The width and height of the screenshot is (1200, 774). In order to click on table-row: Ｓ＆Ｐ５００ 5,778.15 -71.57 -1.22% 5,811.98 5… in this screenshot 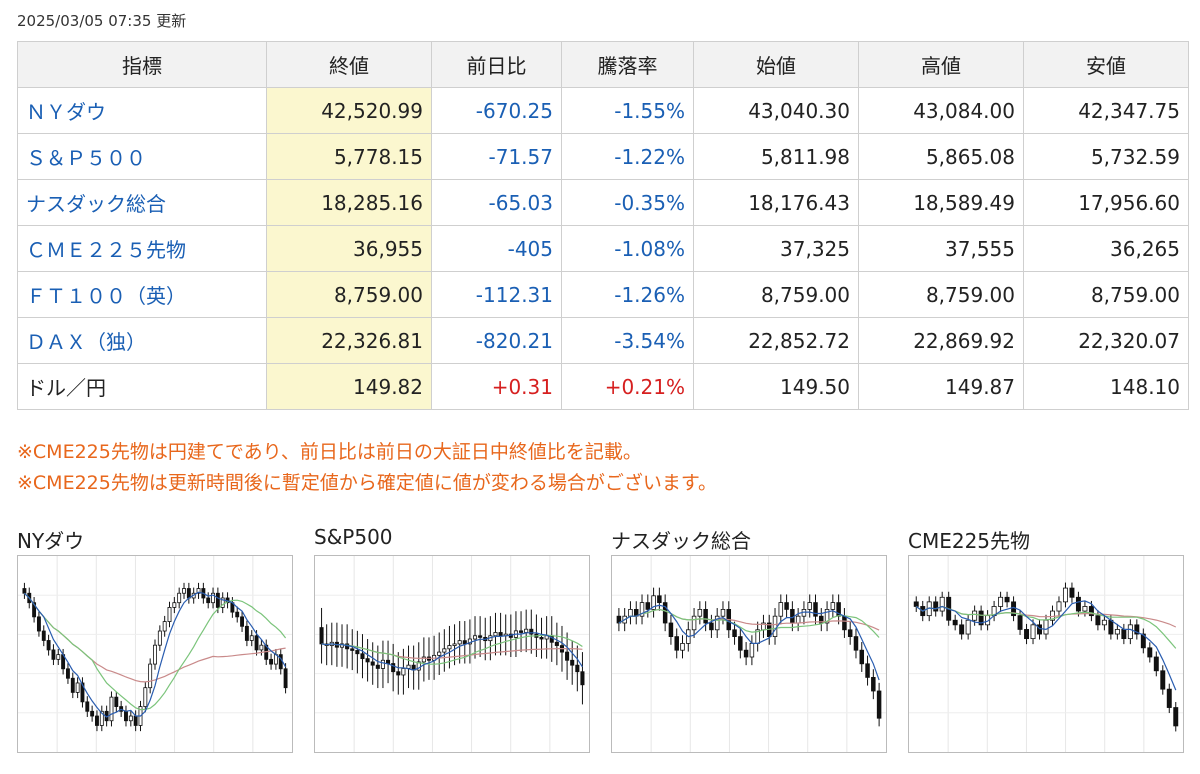, I will do `click(603, 156)`.